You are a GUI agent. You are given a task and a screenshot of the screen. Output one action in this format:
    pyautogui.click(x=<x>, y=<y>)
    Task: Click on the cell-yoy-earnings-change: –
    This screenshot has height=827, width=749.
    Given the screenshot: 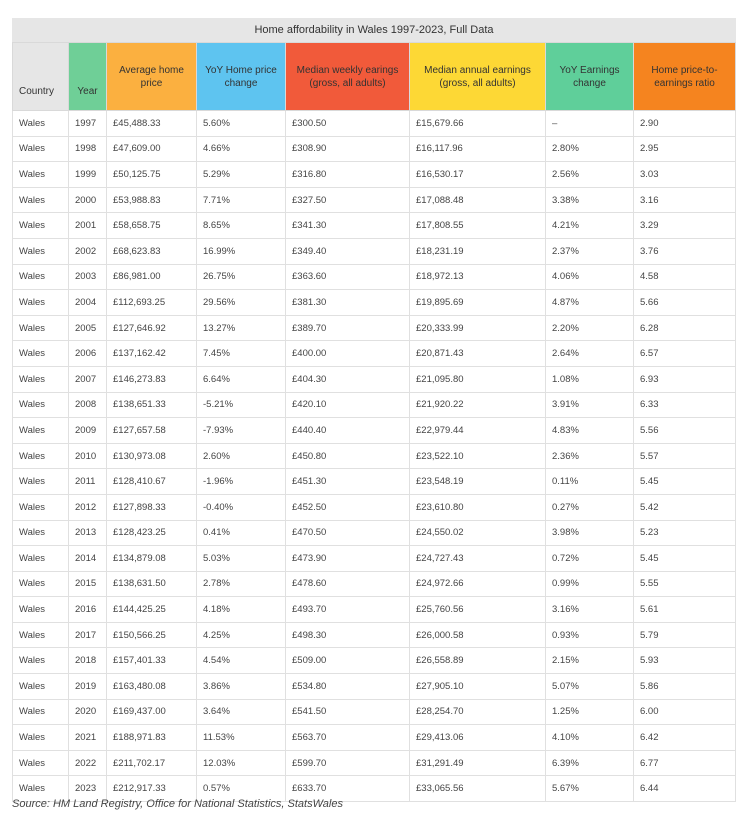 What is the action you would take?
    pyautogui.click(x=589, y=123)
    